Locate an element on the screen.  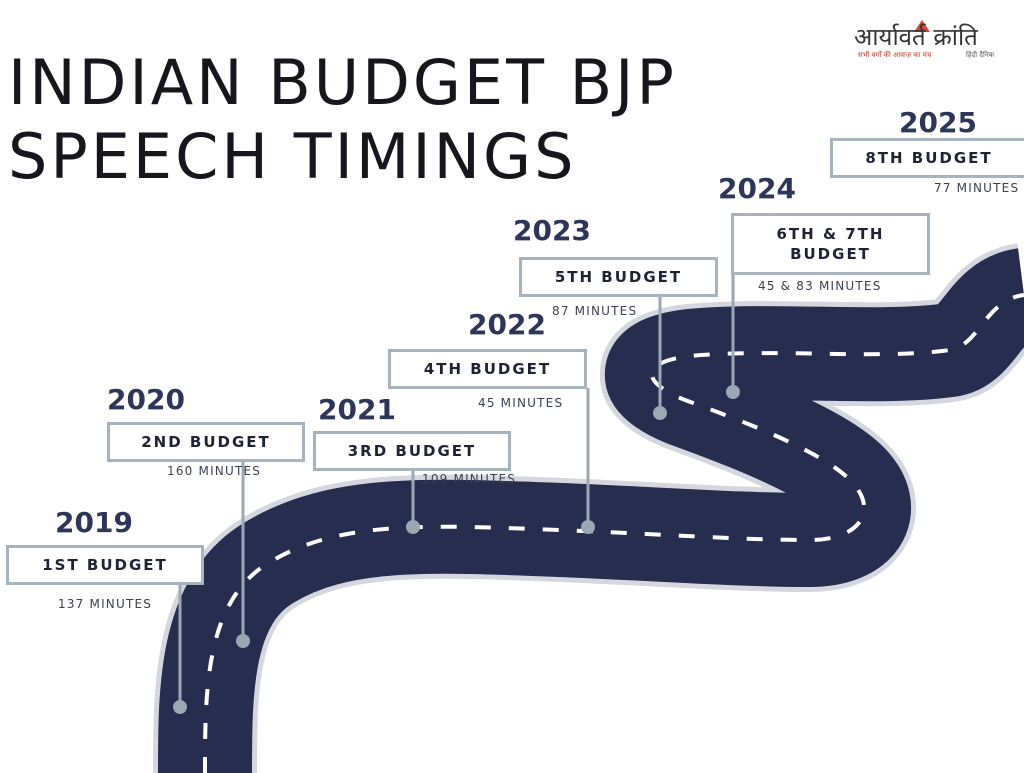
budget-box-2025: 8TH BUDGET is located at coordinates (927, 158).